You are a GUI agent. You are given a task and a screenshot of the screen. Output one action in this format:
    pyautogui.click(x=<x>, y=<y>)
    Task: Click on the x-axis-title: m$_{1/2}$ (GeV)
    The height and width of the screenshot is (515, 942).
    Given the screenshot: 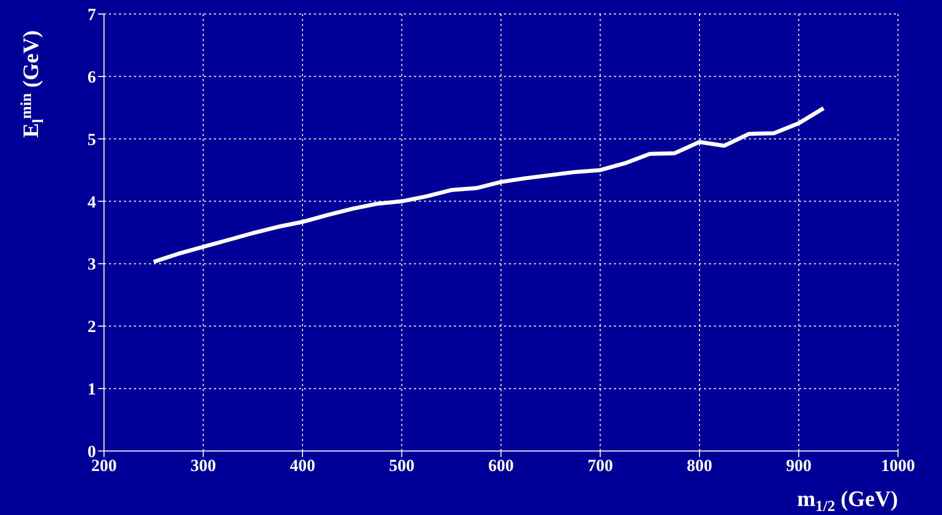 What is the action you would take?
    pyautogui.click(x=847, y=500)
    